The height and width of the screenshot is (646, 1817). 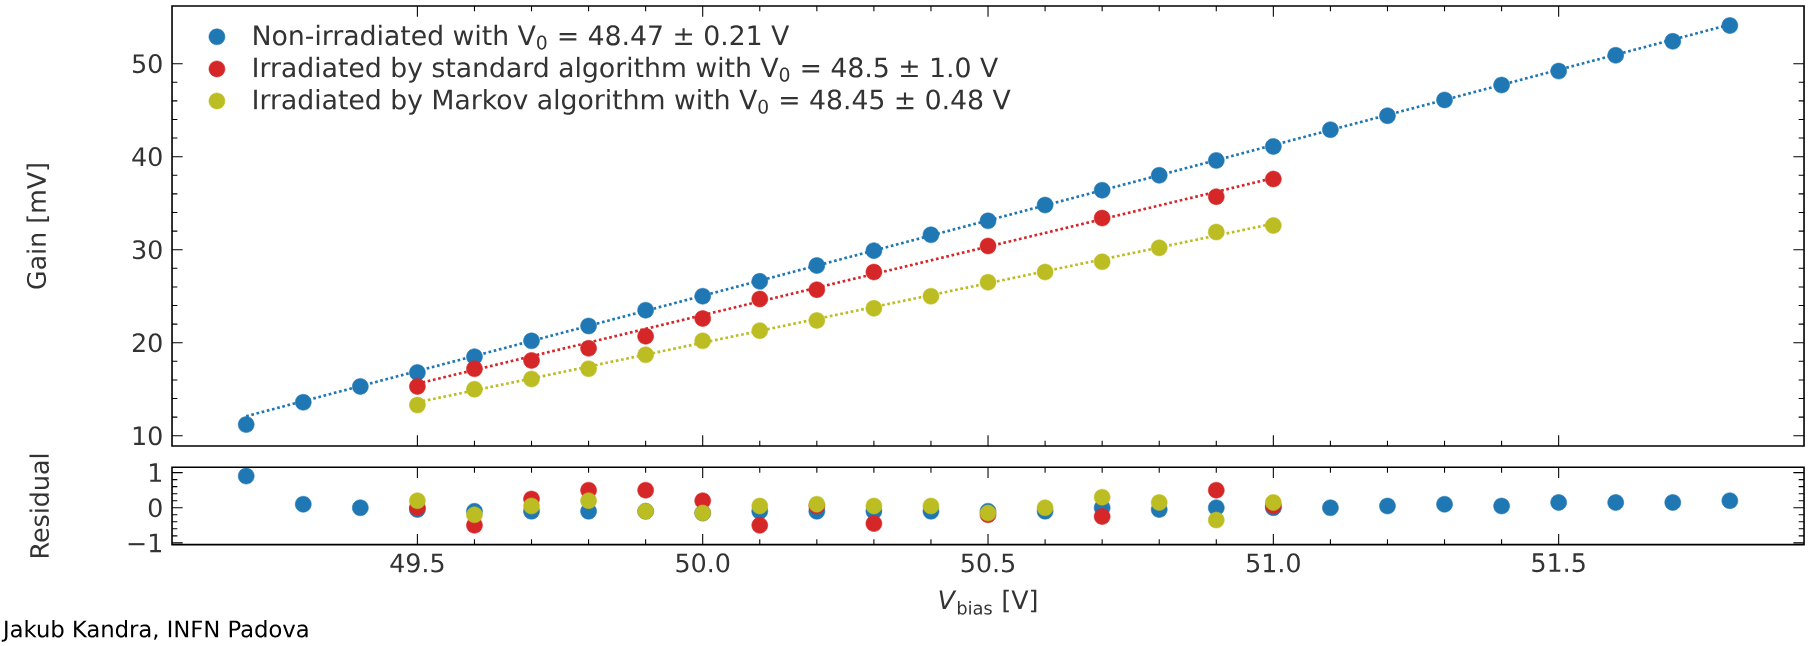 What do you see at coordinates (147, 250) in the screenshot?
I see `y-tick-label: 30` at bounding box center [147, 250].